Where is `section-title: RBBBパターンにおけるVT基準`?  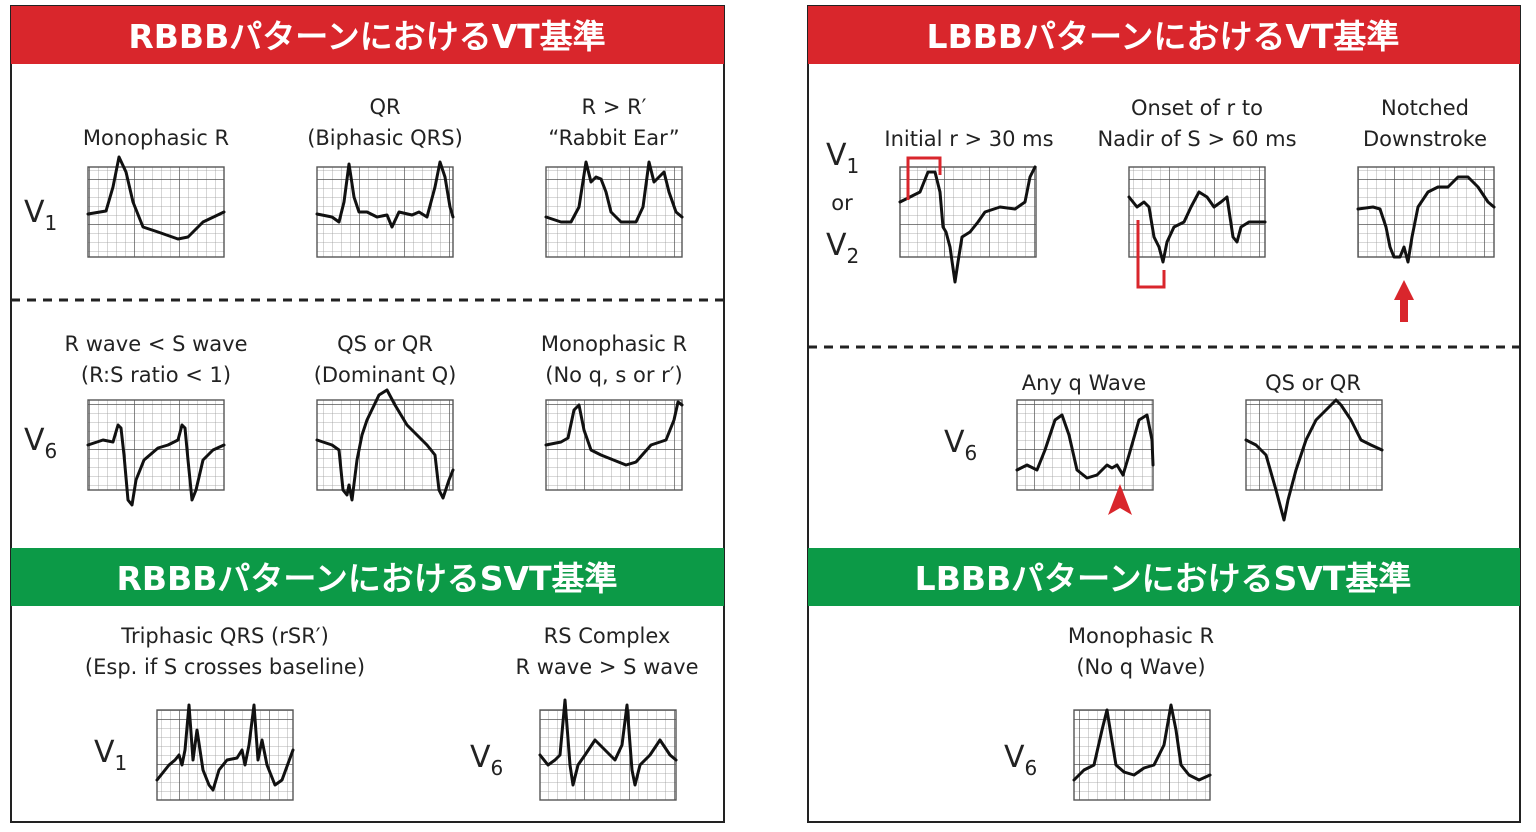
section-title: RBBBパターンにおけるVT基準 is located at coordinates (366, 36).